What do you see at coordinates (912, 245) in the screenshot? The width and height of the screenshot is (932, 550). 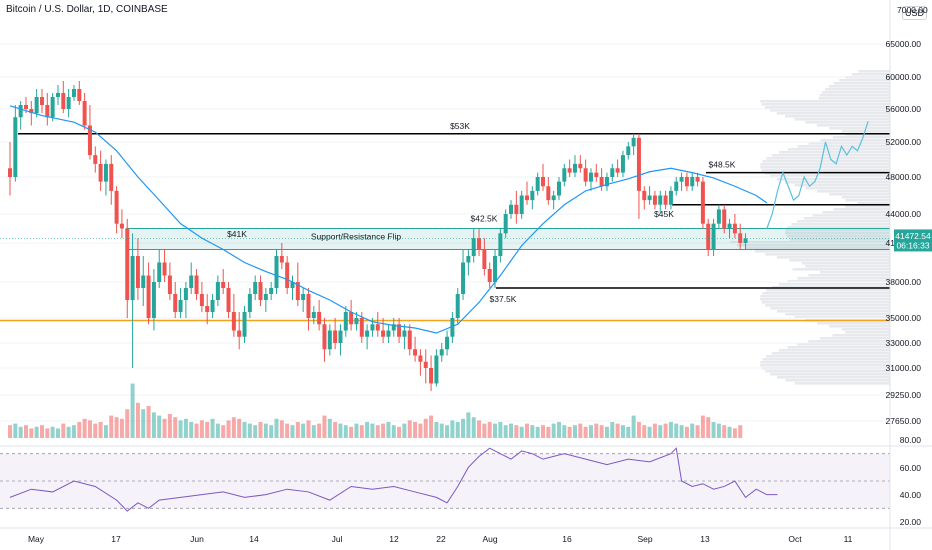 I see `countdown-text: 06:16:33` at bounding box center [912, 245].